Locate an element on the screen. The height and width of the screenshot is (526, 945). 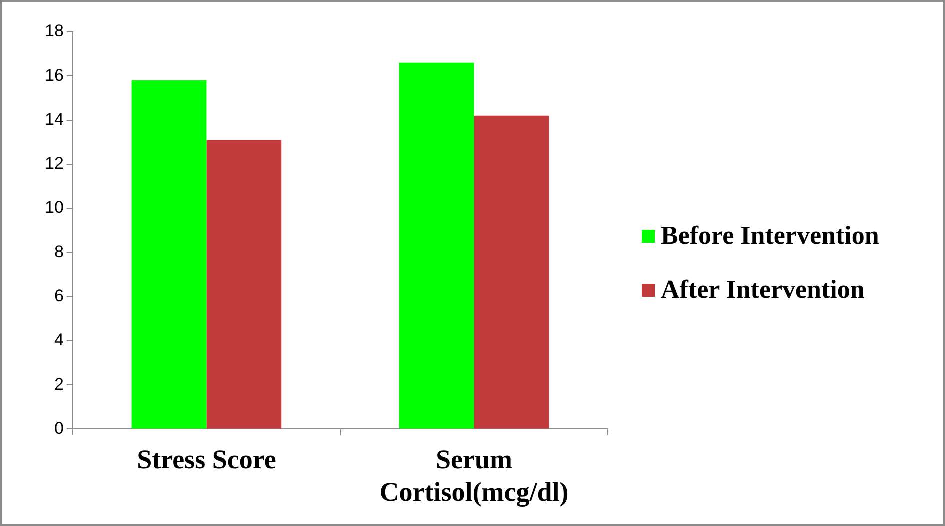
y-tick-label: 14 is located at coordinates (54, 119).